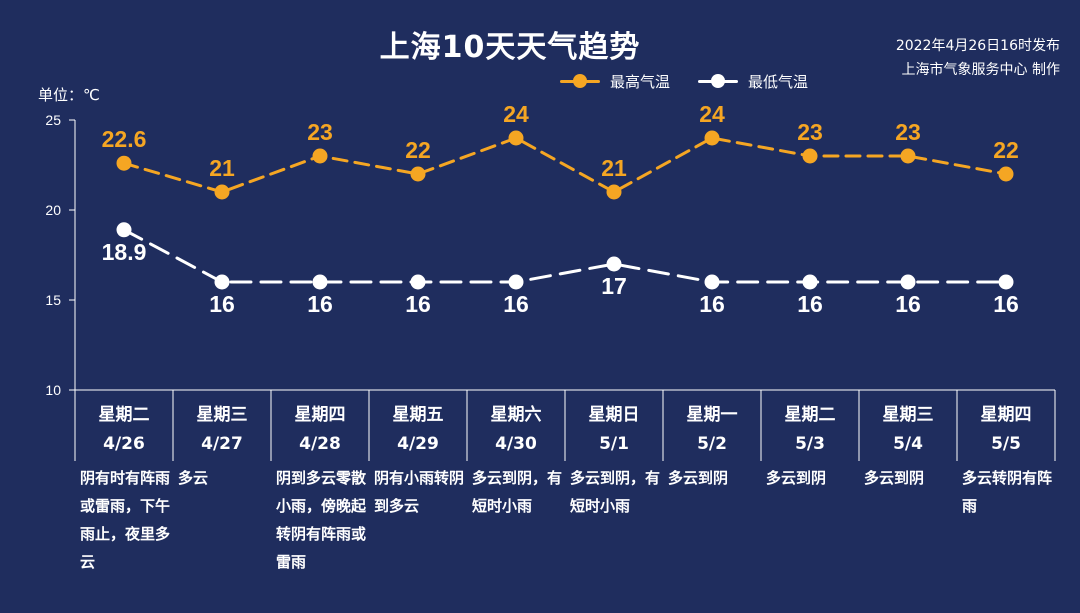 The image size is (1080, 613). I want to click on legend-min: 最低气温, so click(753, 81).